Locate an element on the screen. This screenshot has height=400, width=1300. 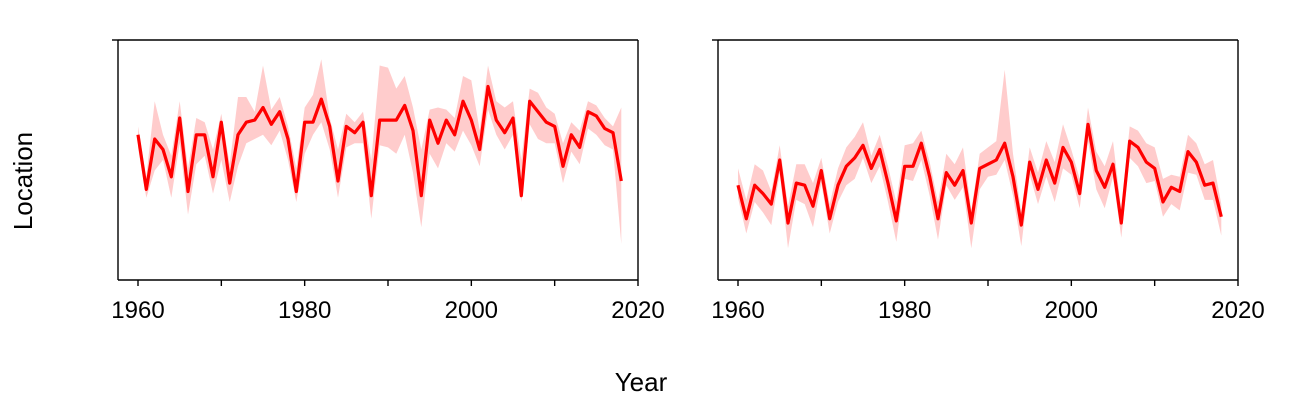
x-axis-title: Year is located at coordinates (641, 382).